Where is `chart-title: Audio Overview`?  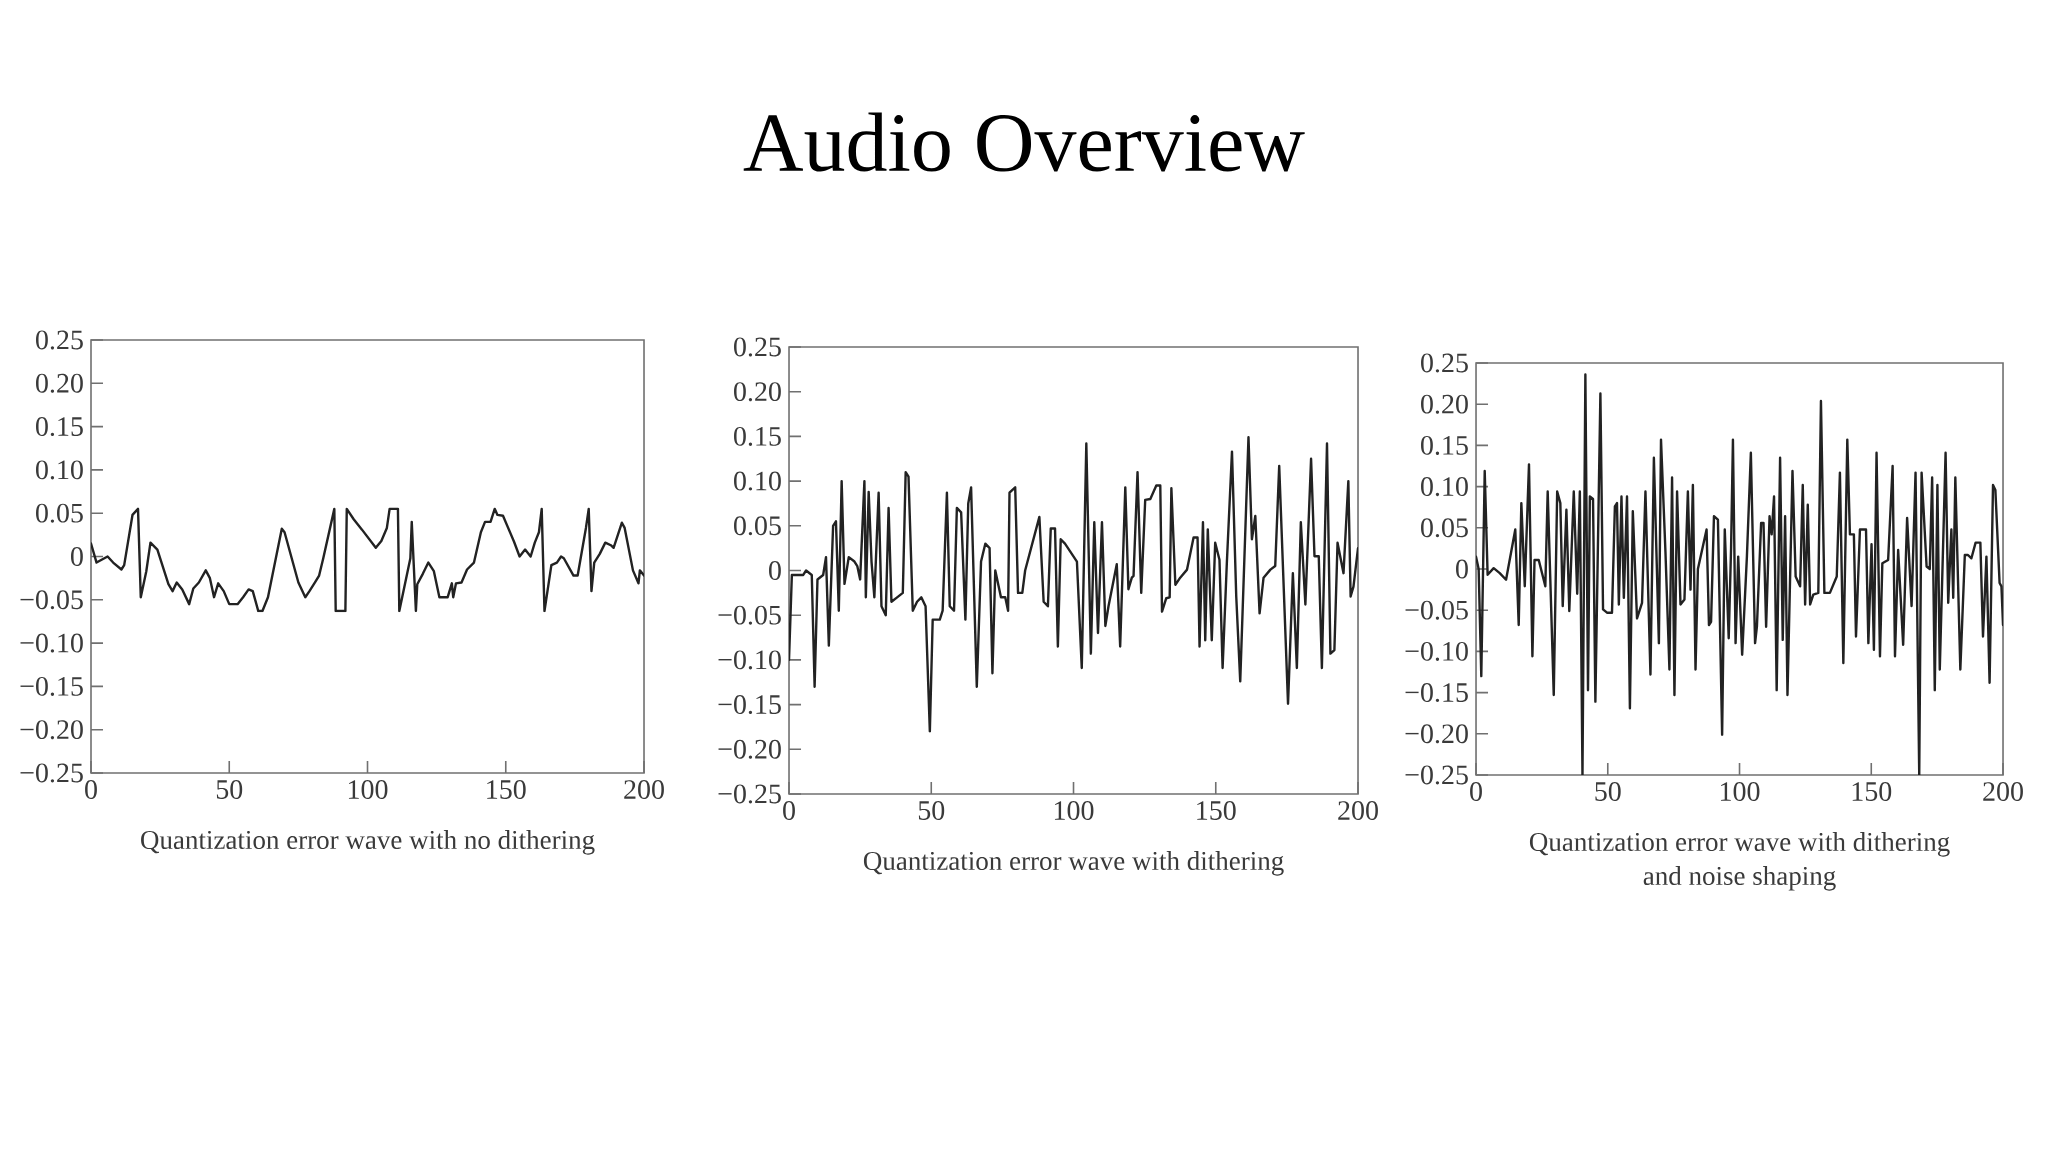
chart-title: Audio Overview is located at coordinates (1024, 142).